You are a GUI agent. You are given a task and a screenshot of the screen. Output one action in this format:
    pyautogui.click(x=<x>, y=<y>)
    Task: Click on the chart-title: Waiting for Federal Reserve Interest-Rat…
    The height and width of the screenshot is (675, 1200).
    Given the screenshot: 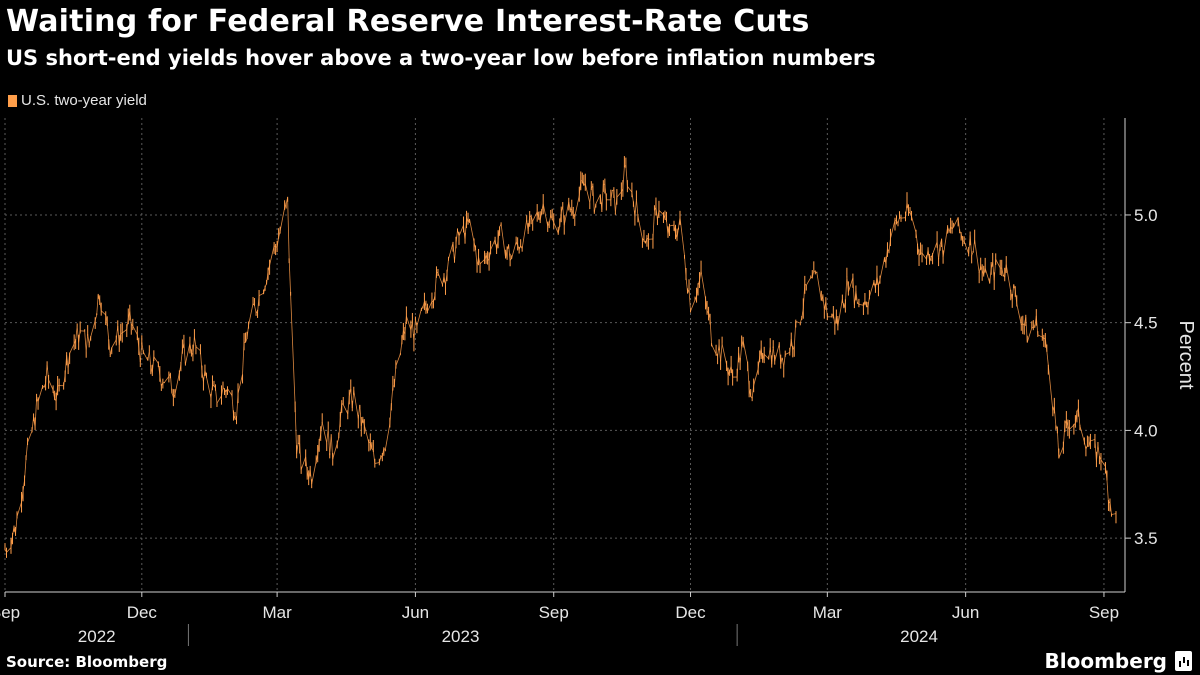 What is the action you would take?
    pyautogui.click(x=408, y=21)
    